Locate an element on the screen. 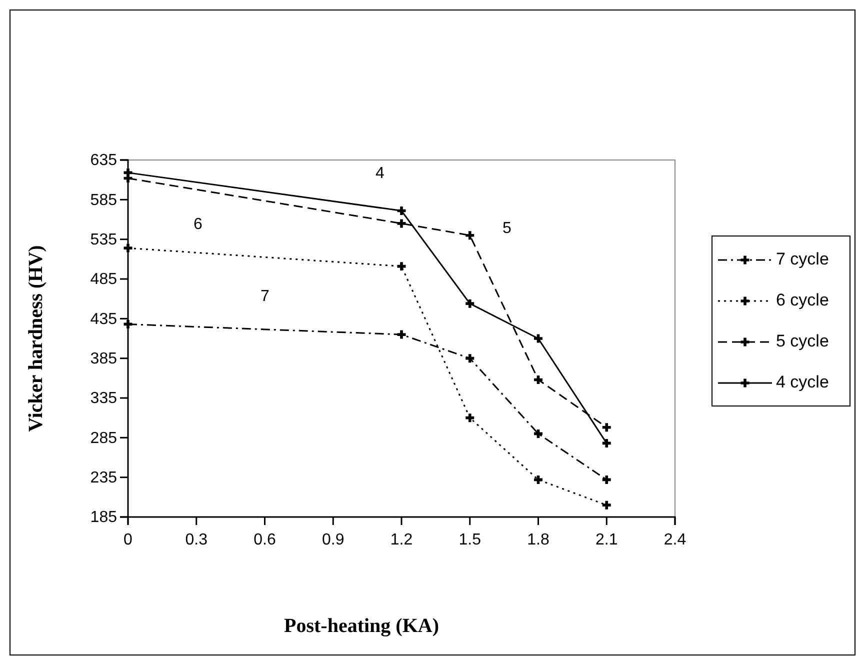  y-tick-label: 285 is located at coordinates (104, 438).